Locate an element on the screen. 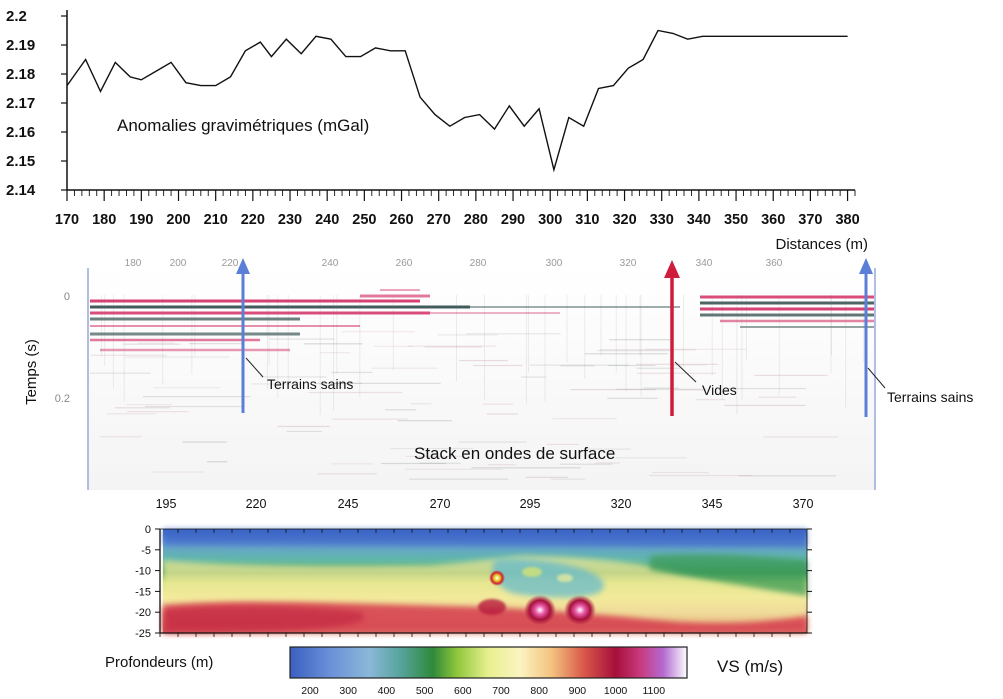  stack-y-tick-labels: 00.2 is located at coordinates (62, 348).